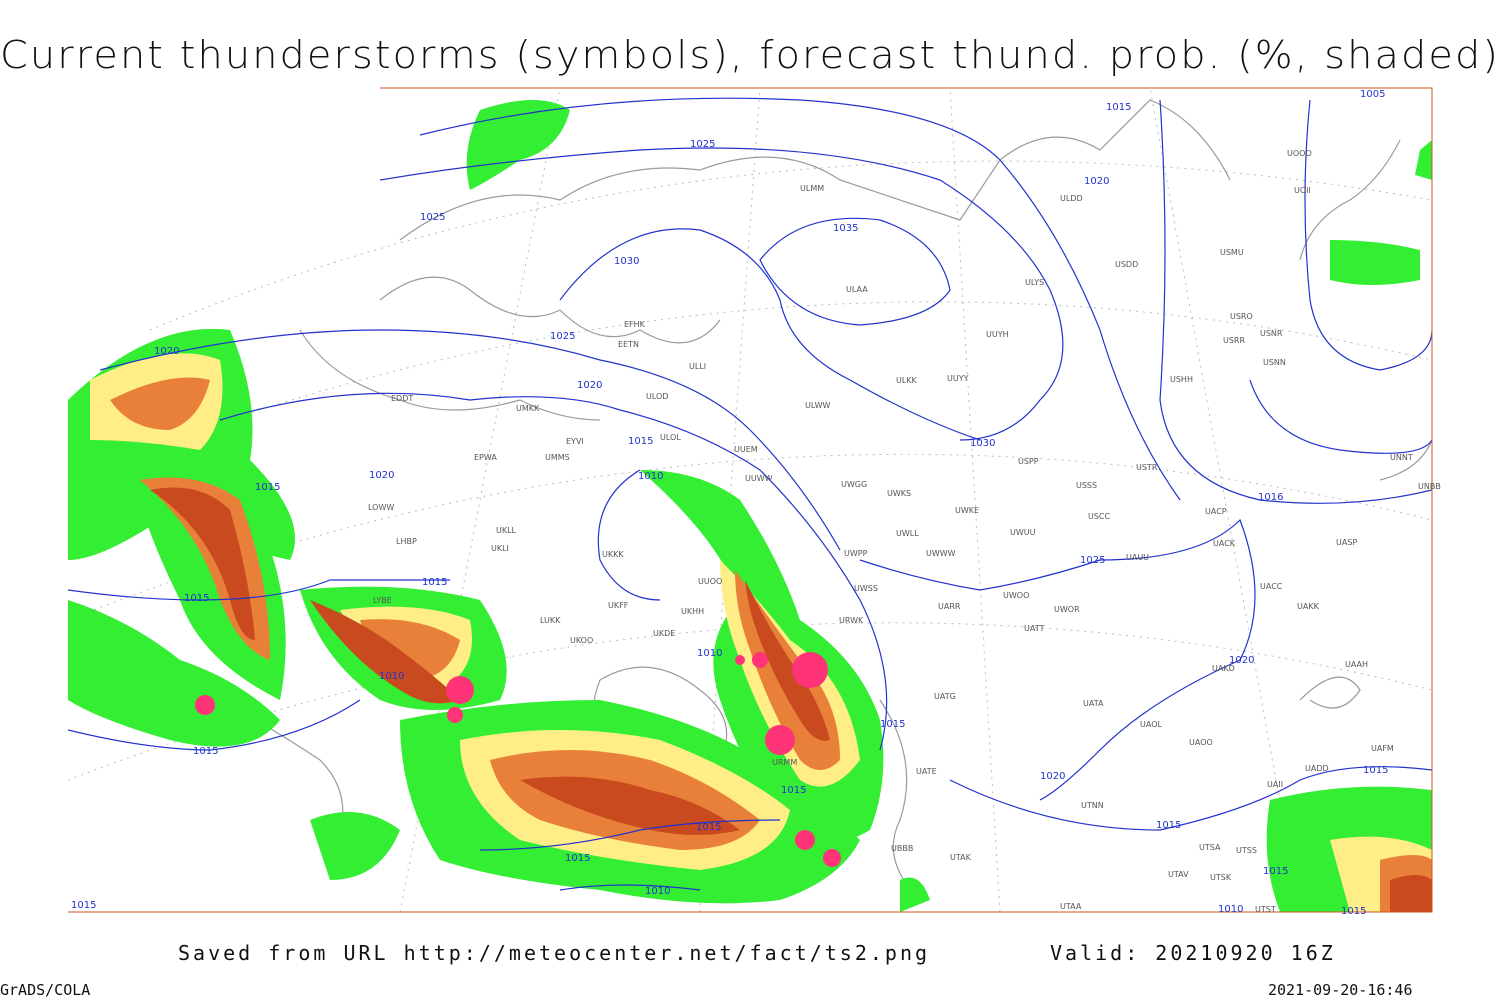 Image resolution: width=1500 pixels, height=1000 pixels. I want to click on station-code: UKLL, so click(506, 530).